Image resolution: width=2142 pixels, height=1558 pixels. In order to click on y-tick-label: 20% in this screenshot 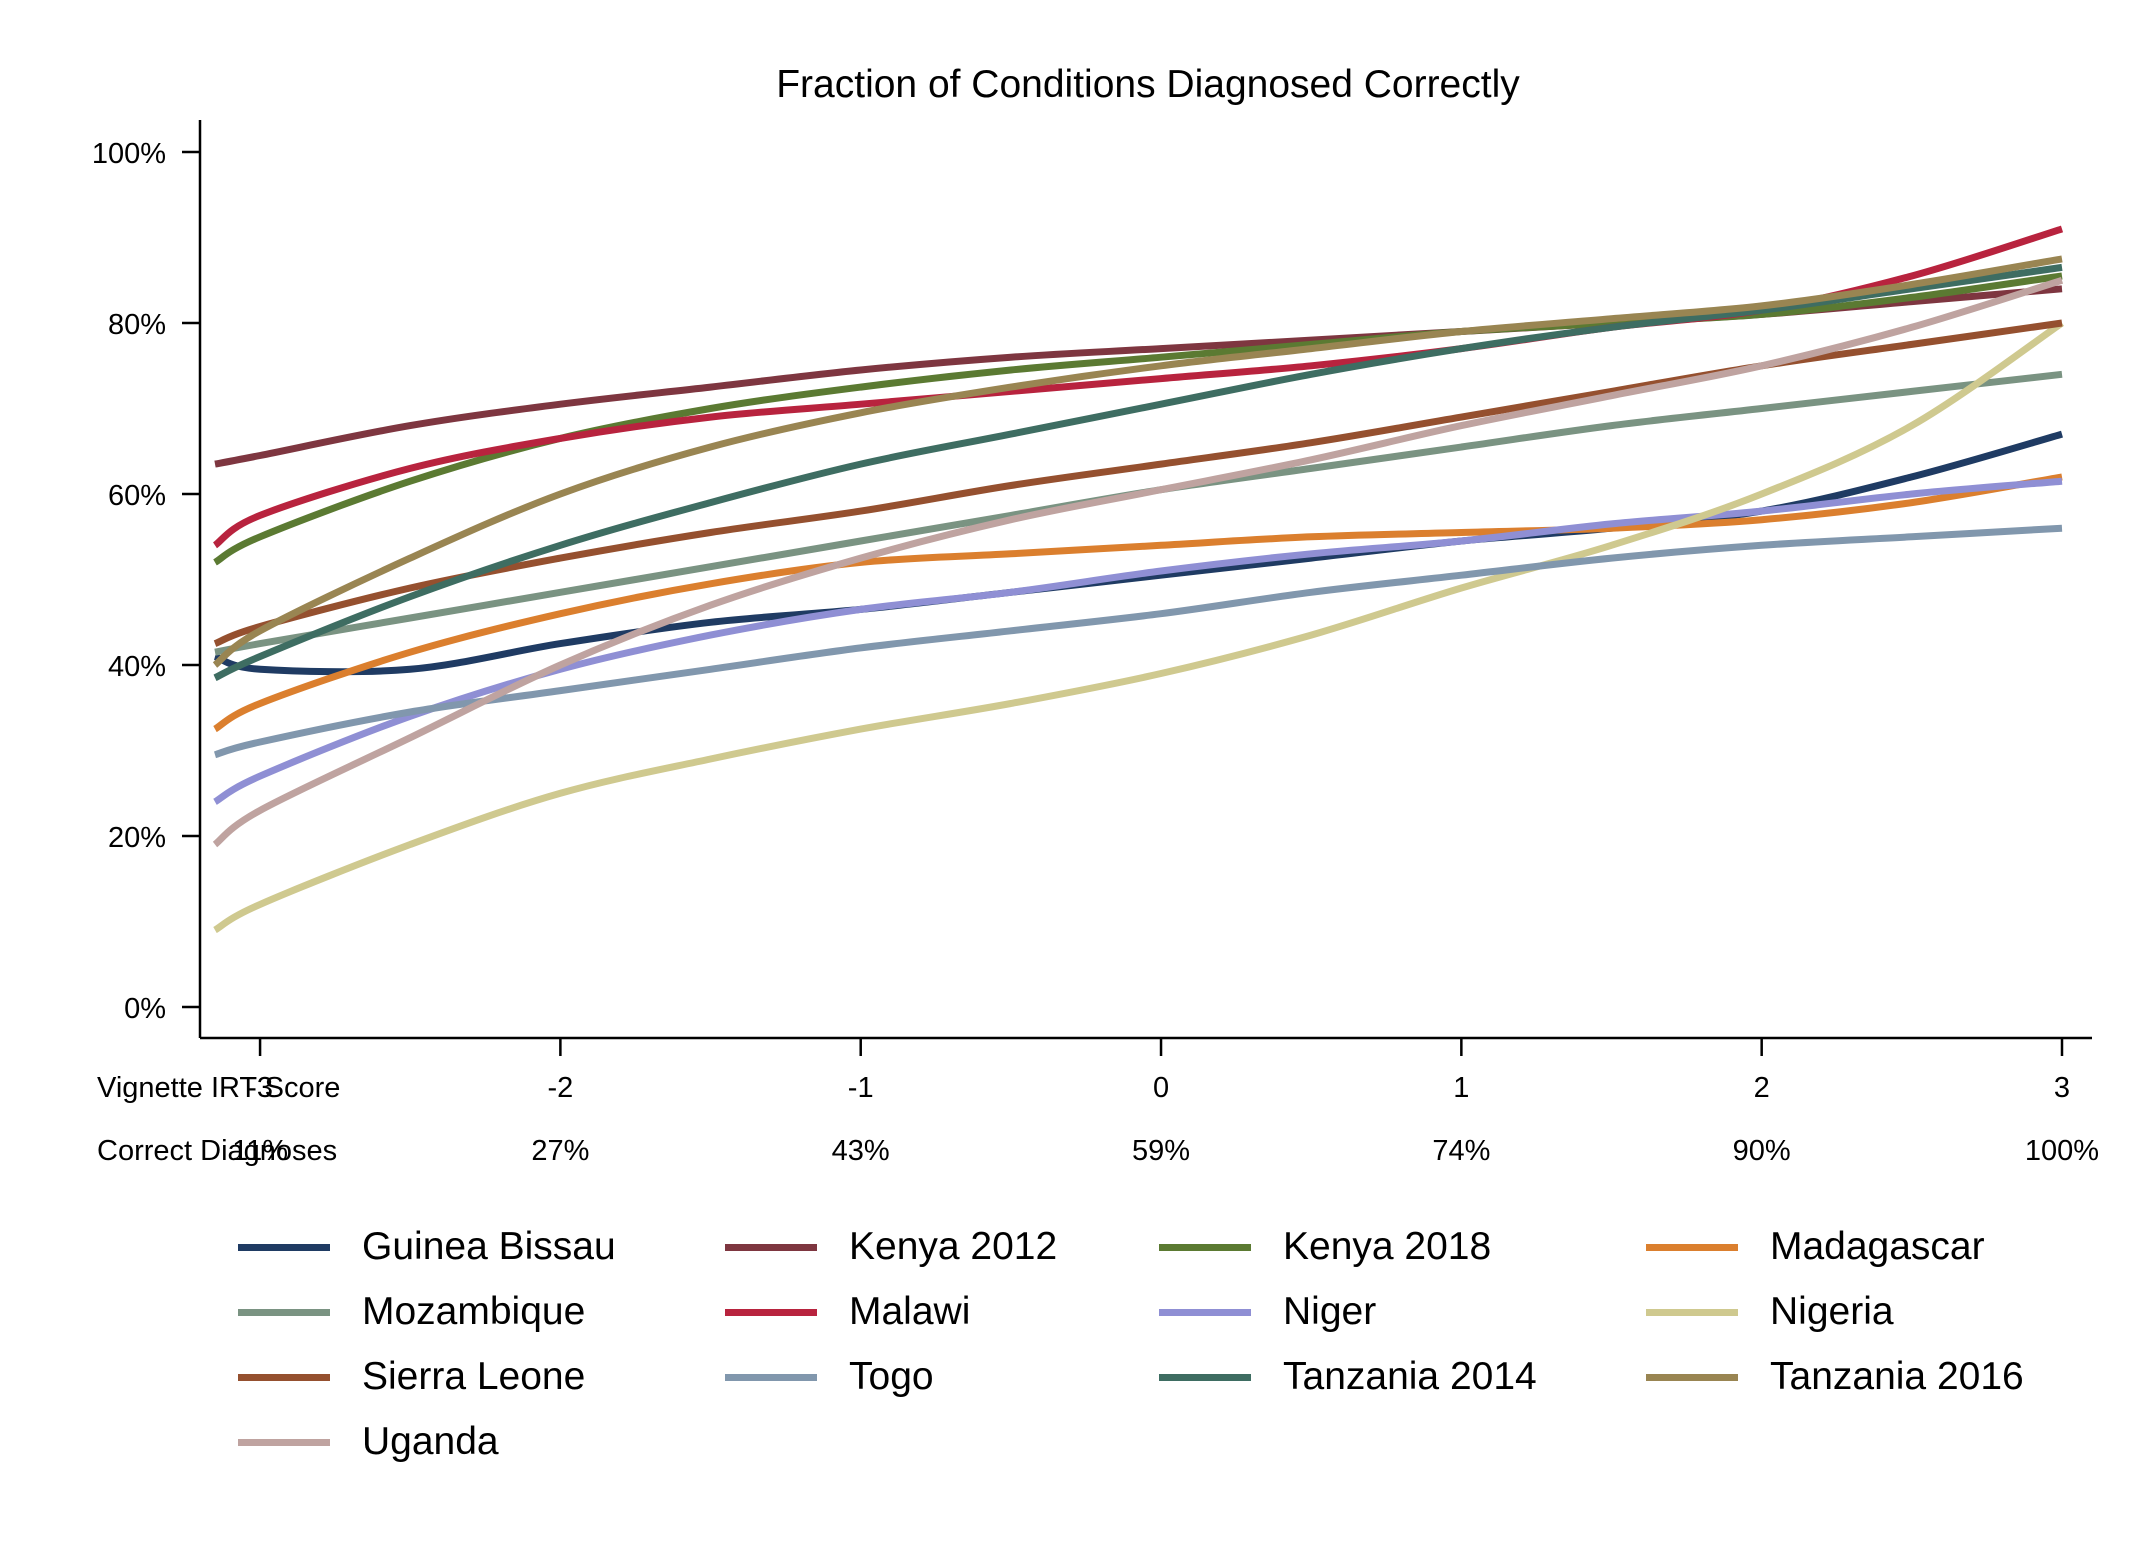, I will do `click(137, 838)`.